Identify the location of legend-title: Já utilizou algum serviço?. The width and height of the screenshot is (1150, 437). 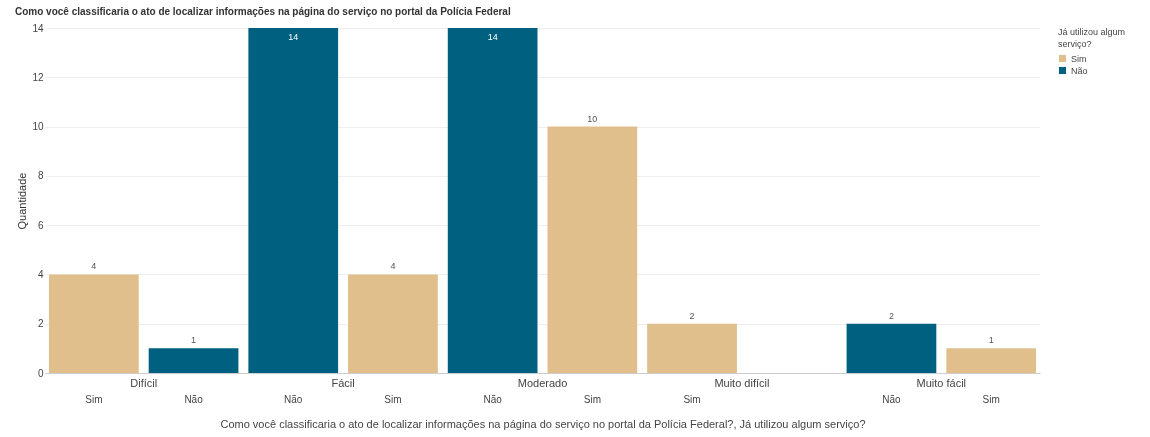
(1092, 38).